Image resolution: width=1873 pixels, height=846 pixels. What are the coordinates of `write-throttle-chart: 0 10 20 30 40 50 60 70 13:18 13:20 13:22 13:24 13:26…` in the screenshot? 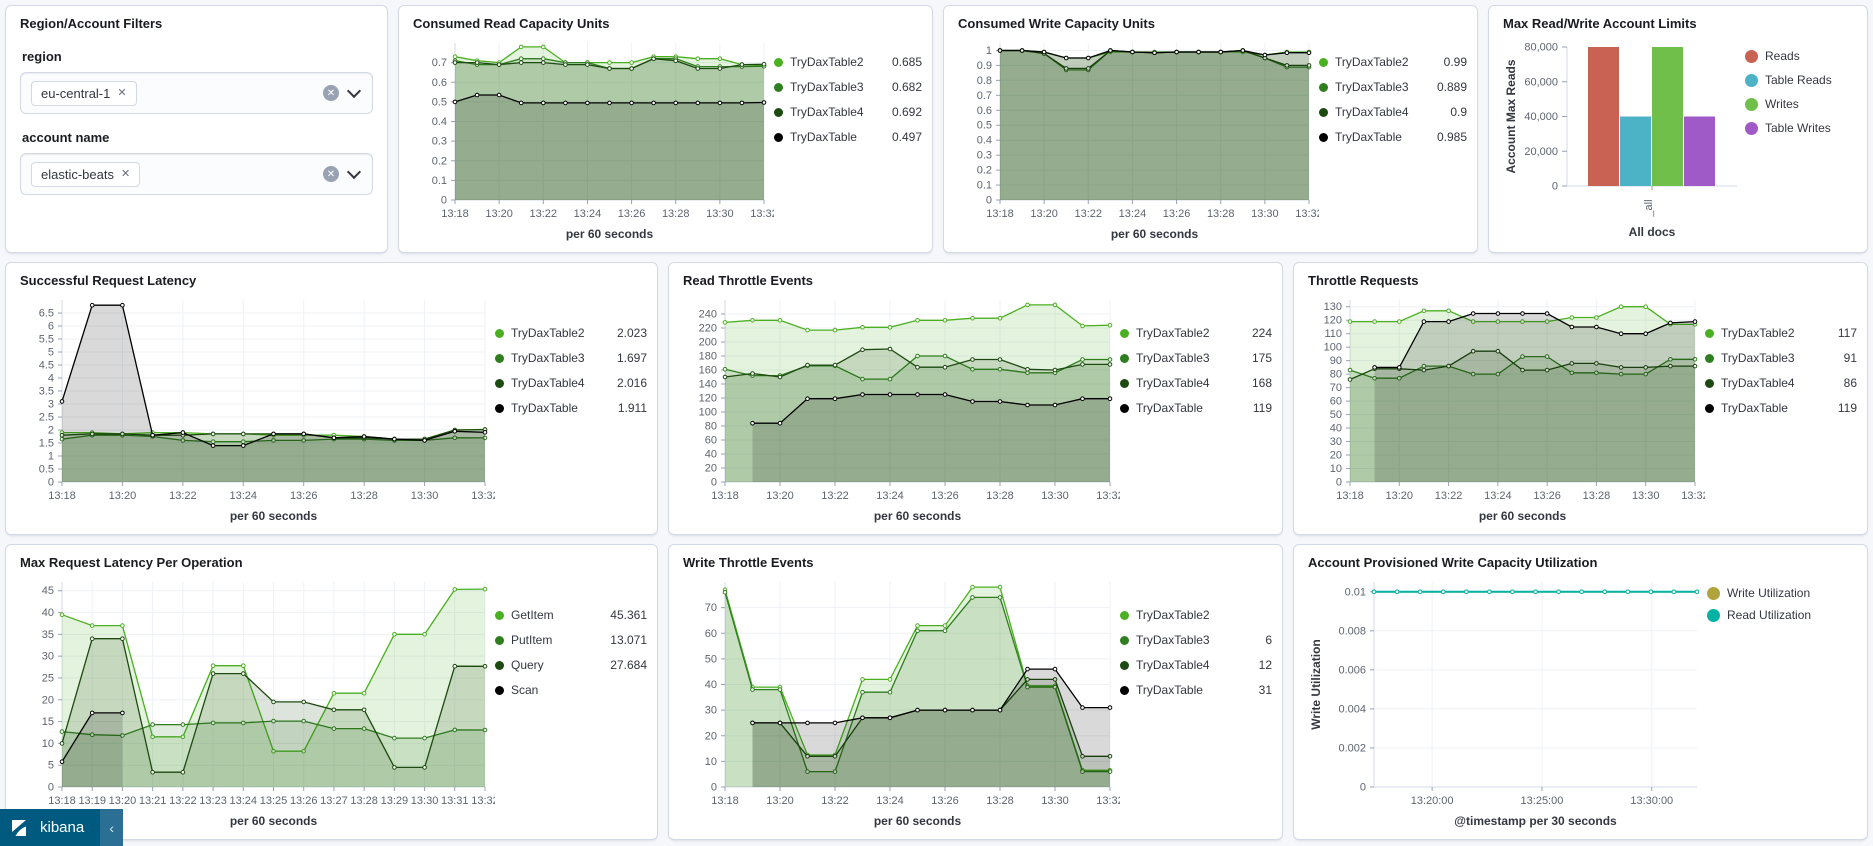 It's located at (901, 701).